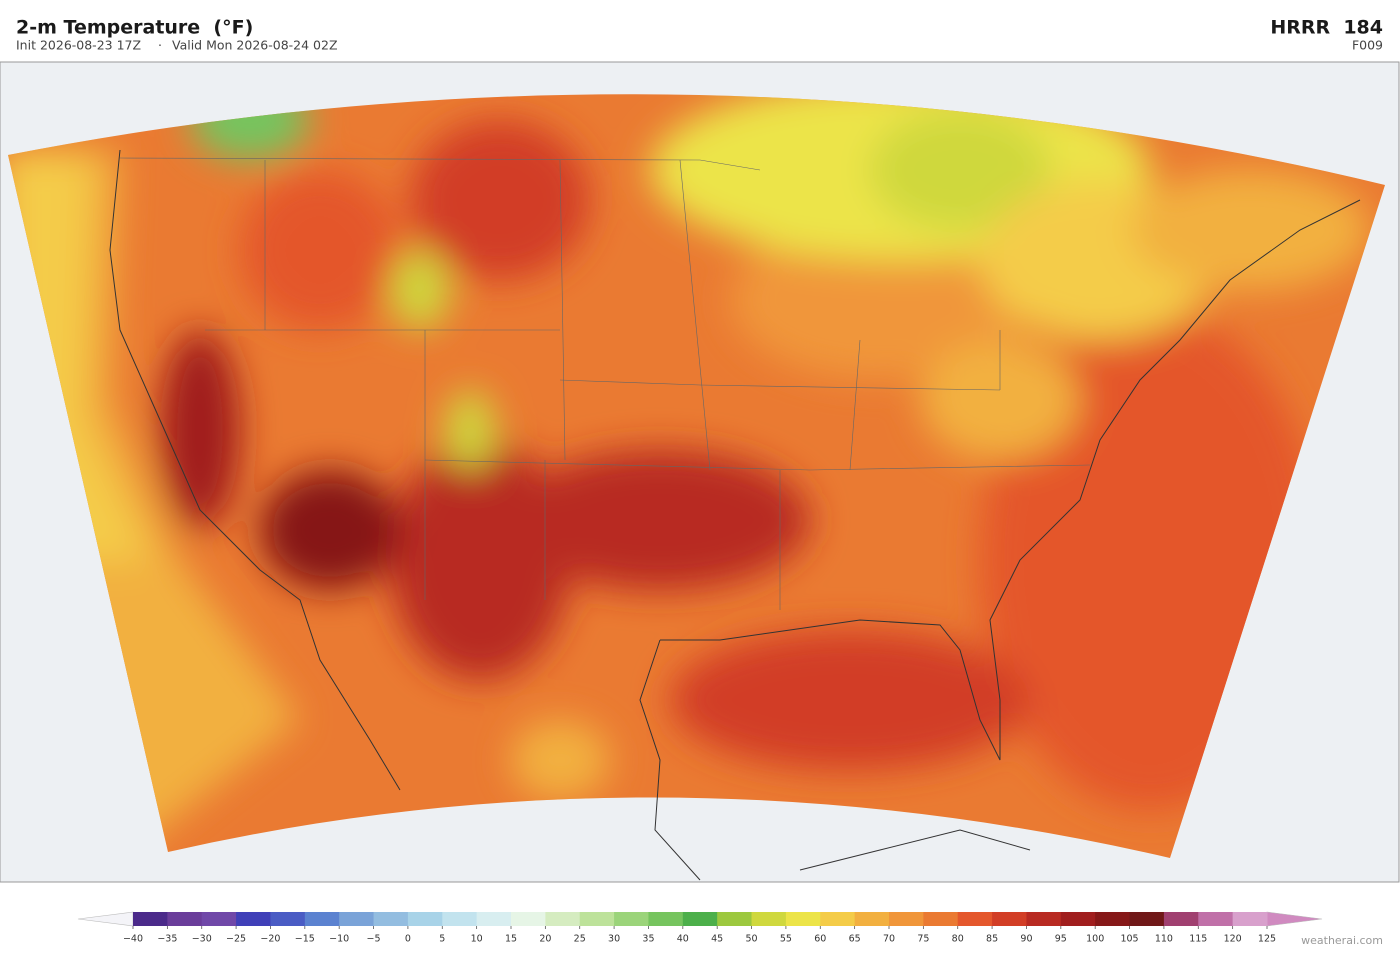 This screenshot has width=1400, height=960. Describe the element at coordinates (236, 939) in the screenshot. I see `colorbar-tick-label: −25` at that location.